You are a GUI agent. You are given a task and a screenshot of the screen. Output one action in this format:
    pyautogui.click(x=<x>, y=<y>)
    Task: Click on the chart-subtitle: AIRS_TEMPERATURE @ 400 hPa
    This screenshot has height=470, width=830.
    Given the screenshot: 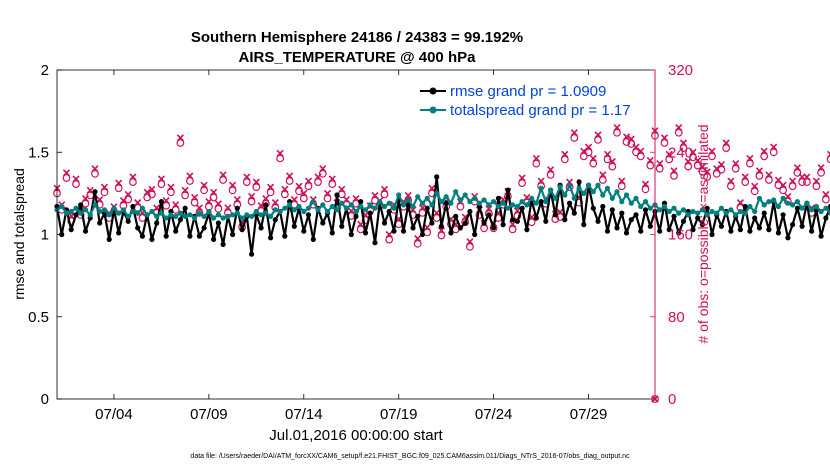 What is the action you would take?
    pyautogui.click(x=358, y=57)
    